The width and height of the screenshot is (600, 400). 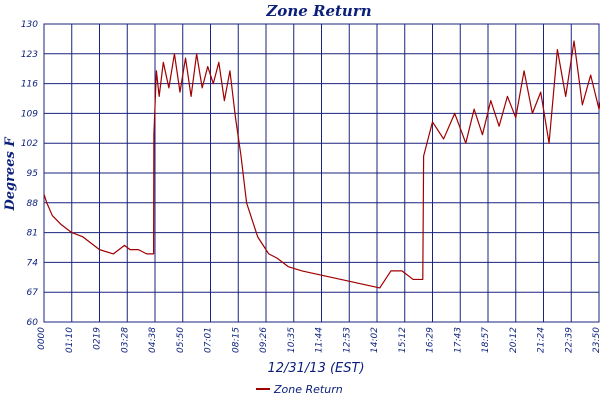 What do you see at coordinates (264, 340) in the screenshot?
I see `x-tick-label: 09:26` at bounding box center [264, 340].